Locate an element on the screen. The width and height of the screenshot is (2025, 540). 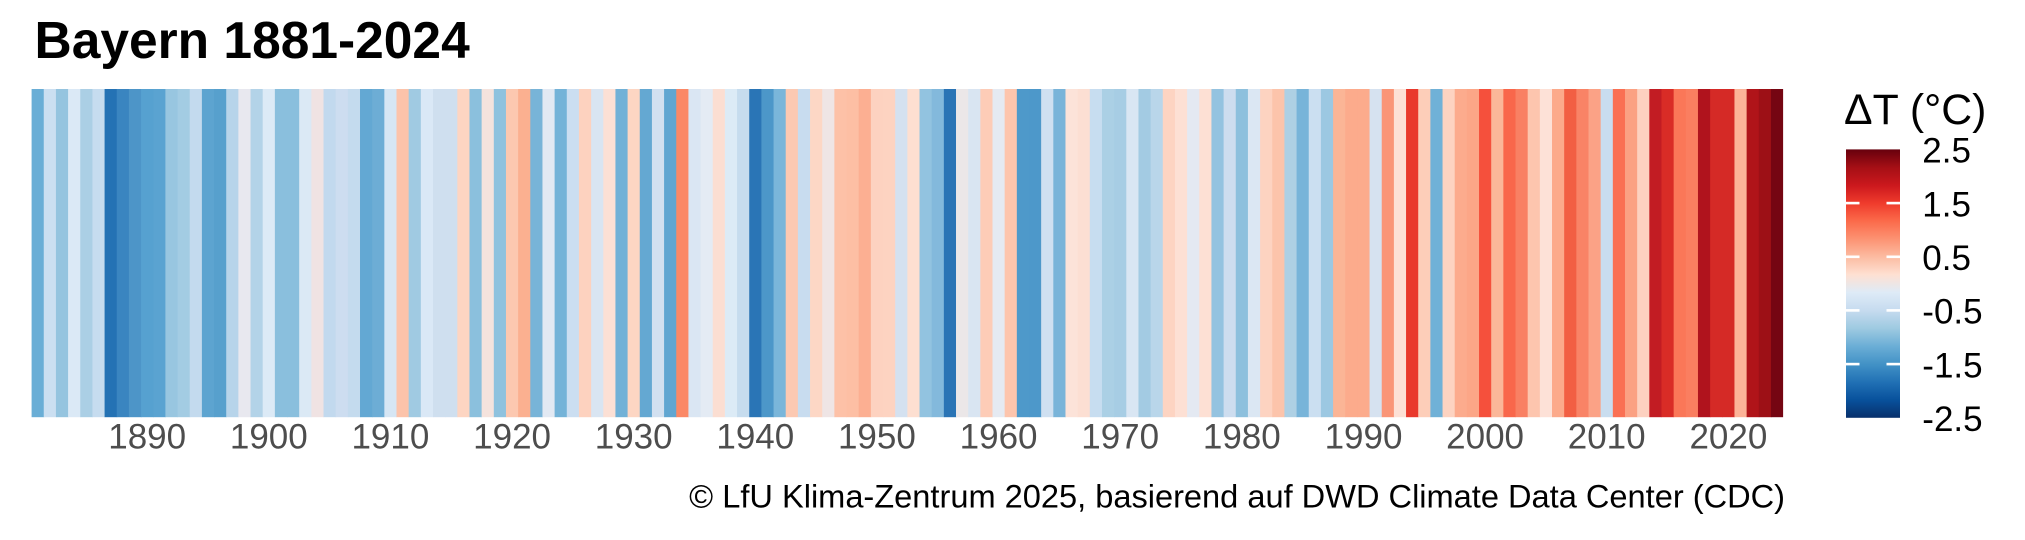
svg-text: Bayern 1881-2024 is located at coordinates (253, 40).